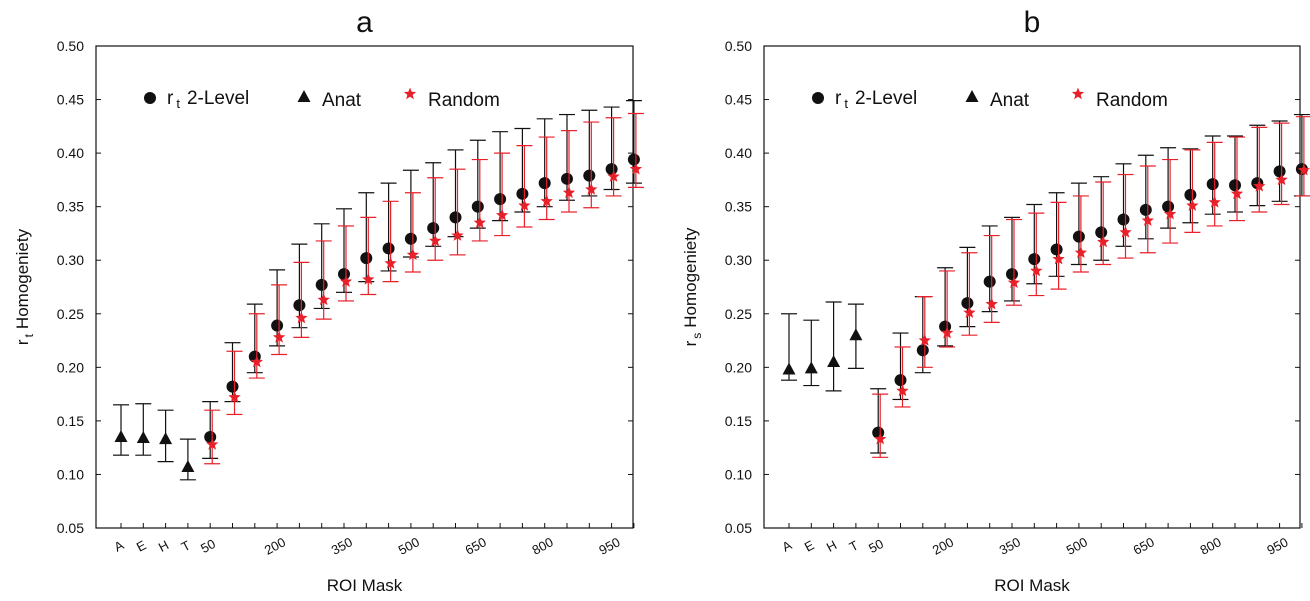 This screenshot has height=601, width=1310. Describe the element at coordinates (692, 286) in the screenshot. I see `y-axis-label: rs Homogeniety` at that location.